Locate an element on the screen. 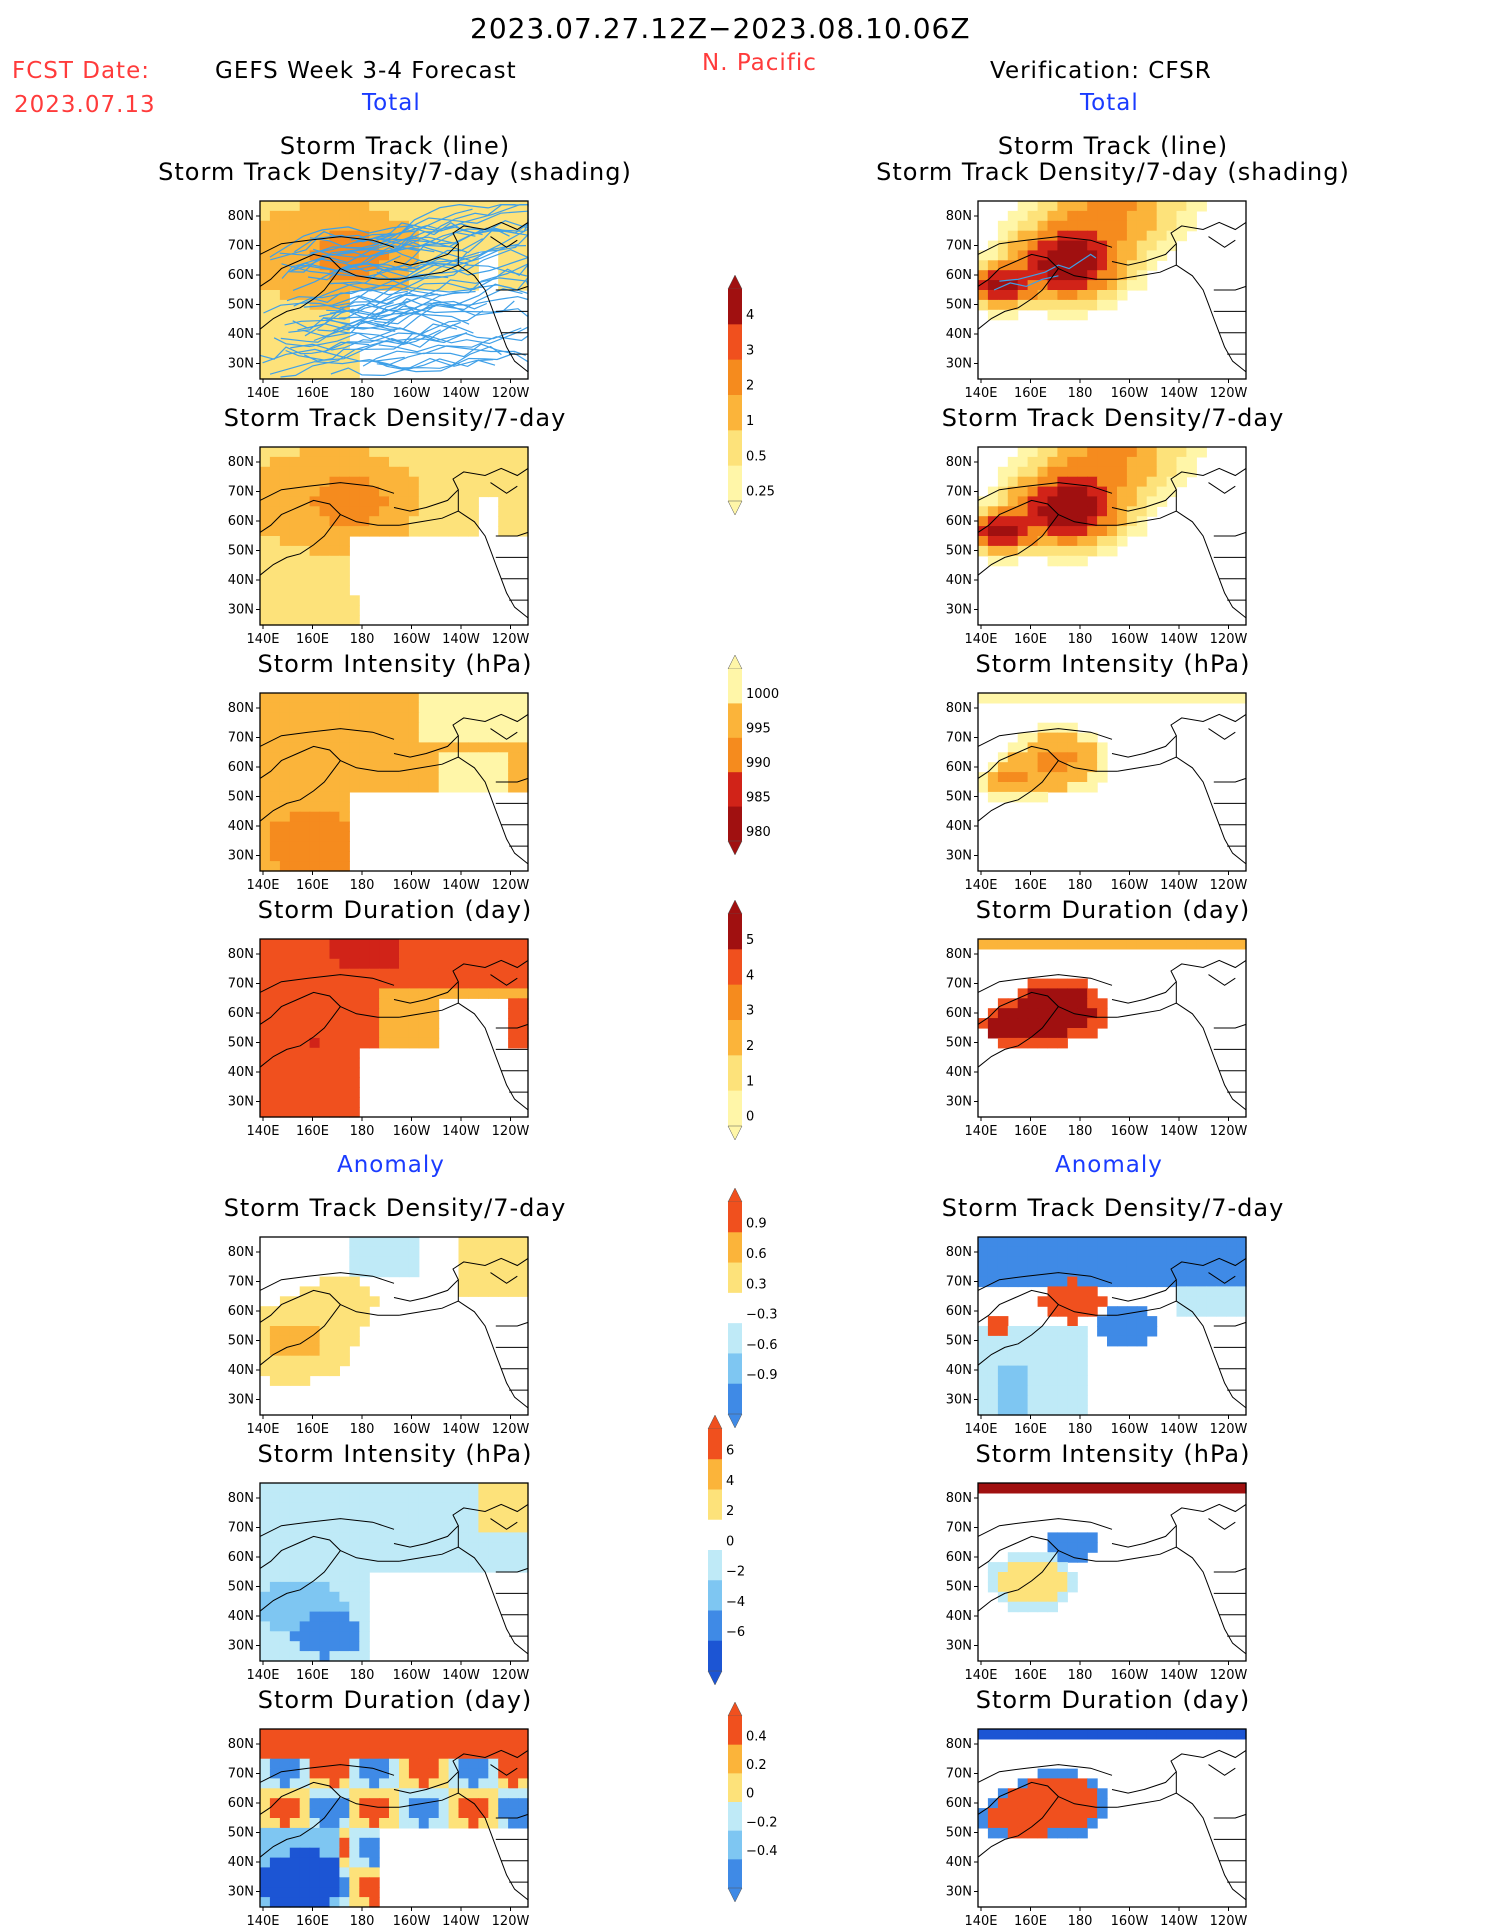  lon-tick-label: 120W is located at coordinates (1229, 1131).